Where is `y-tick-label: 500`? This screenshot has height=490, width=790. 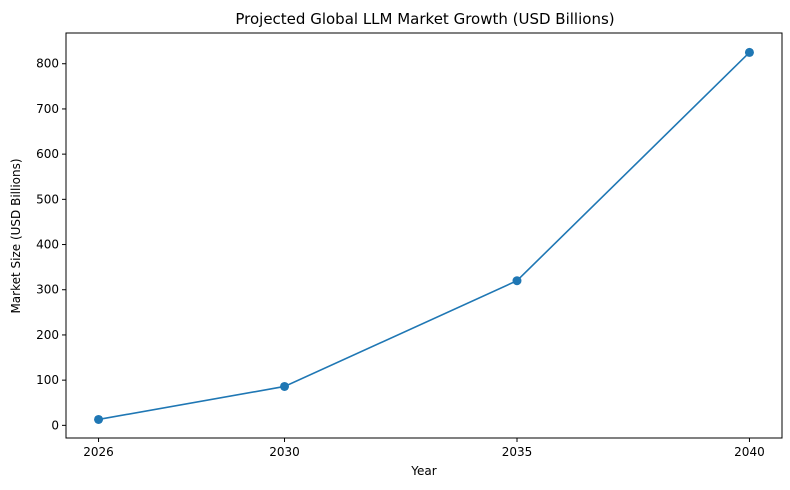 y-tick-label: 500 is located at coordinates (47, 199).